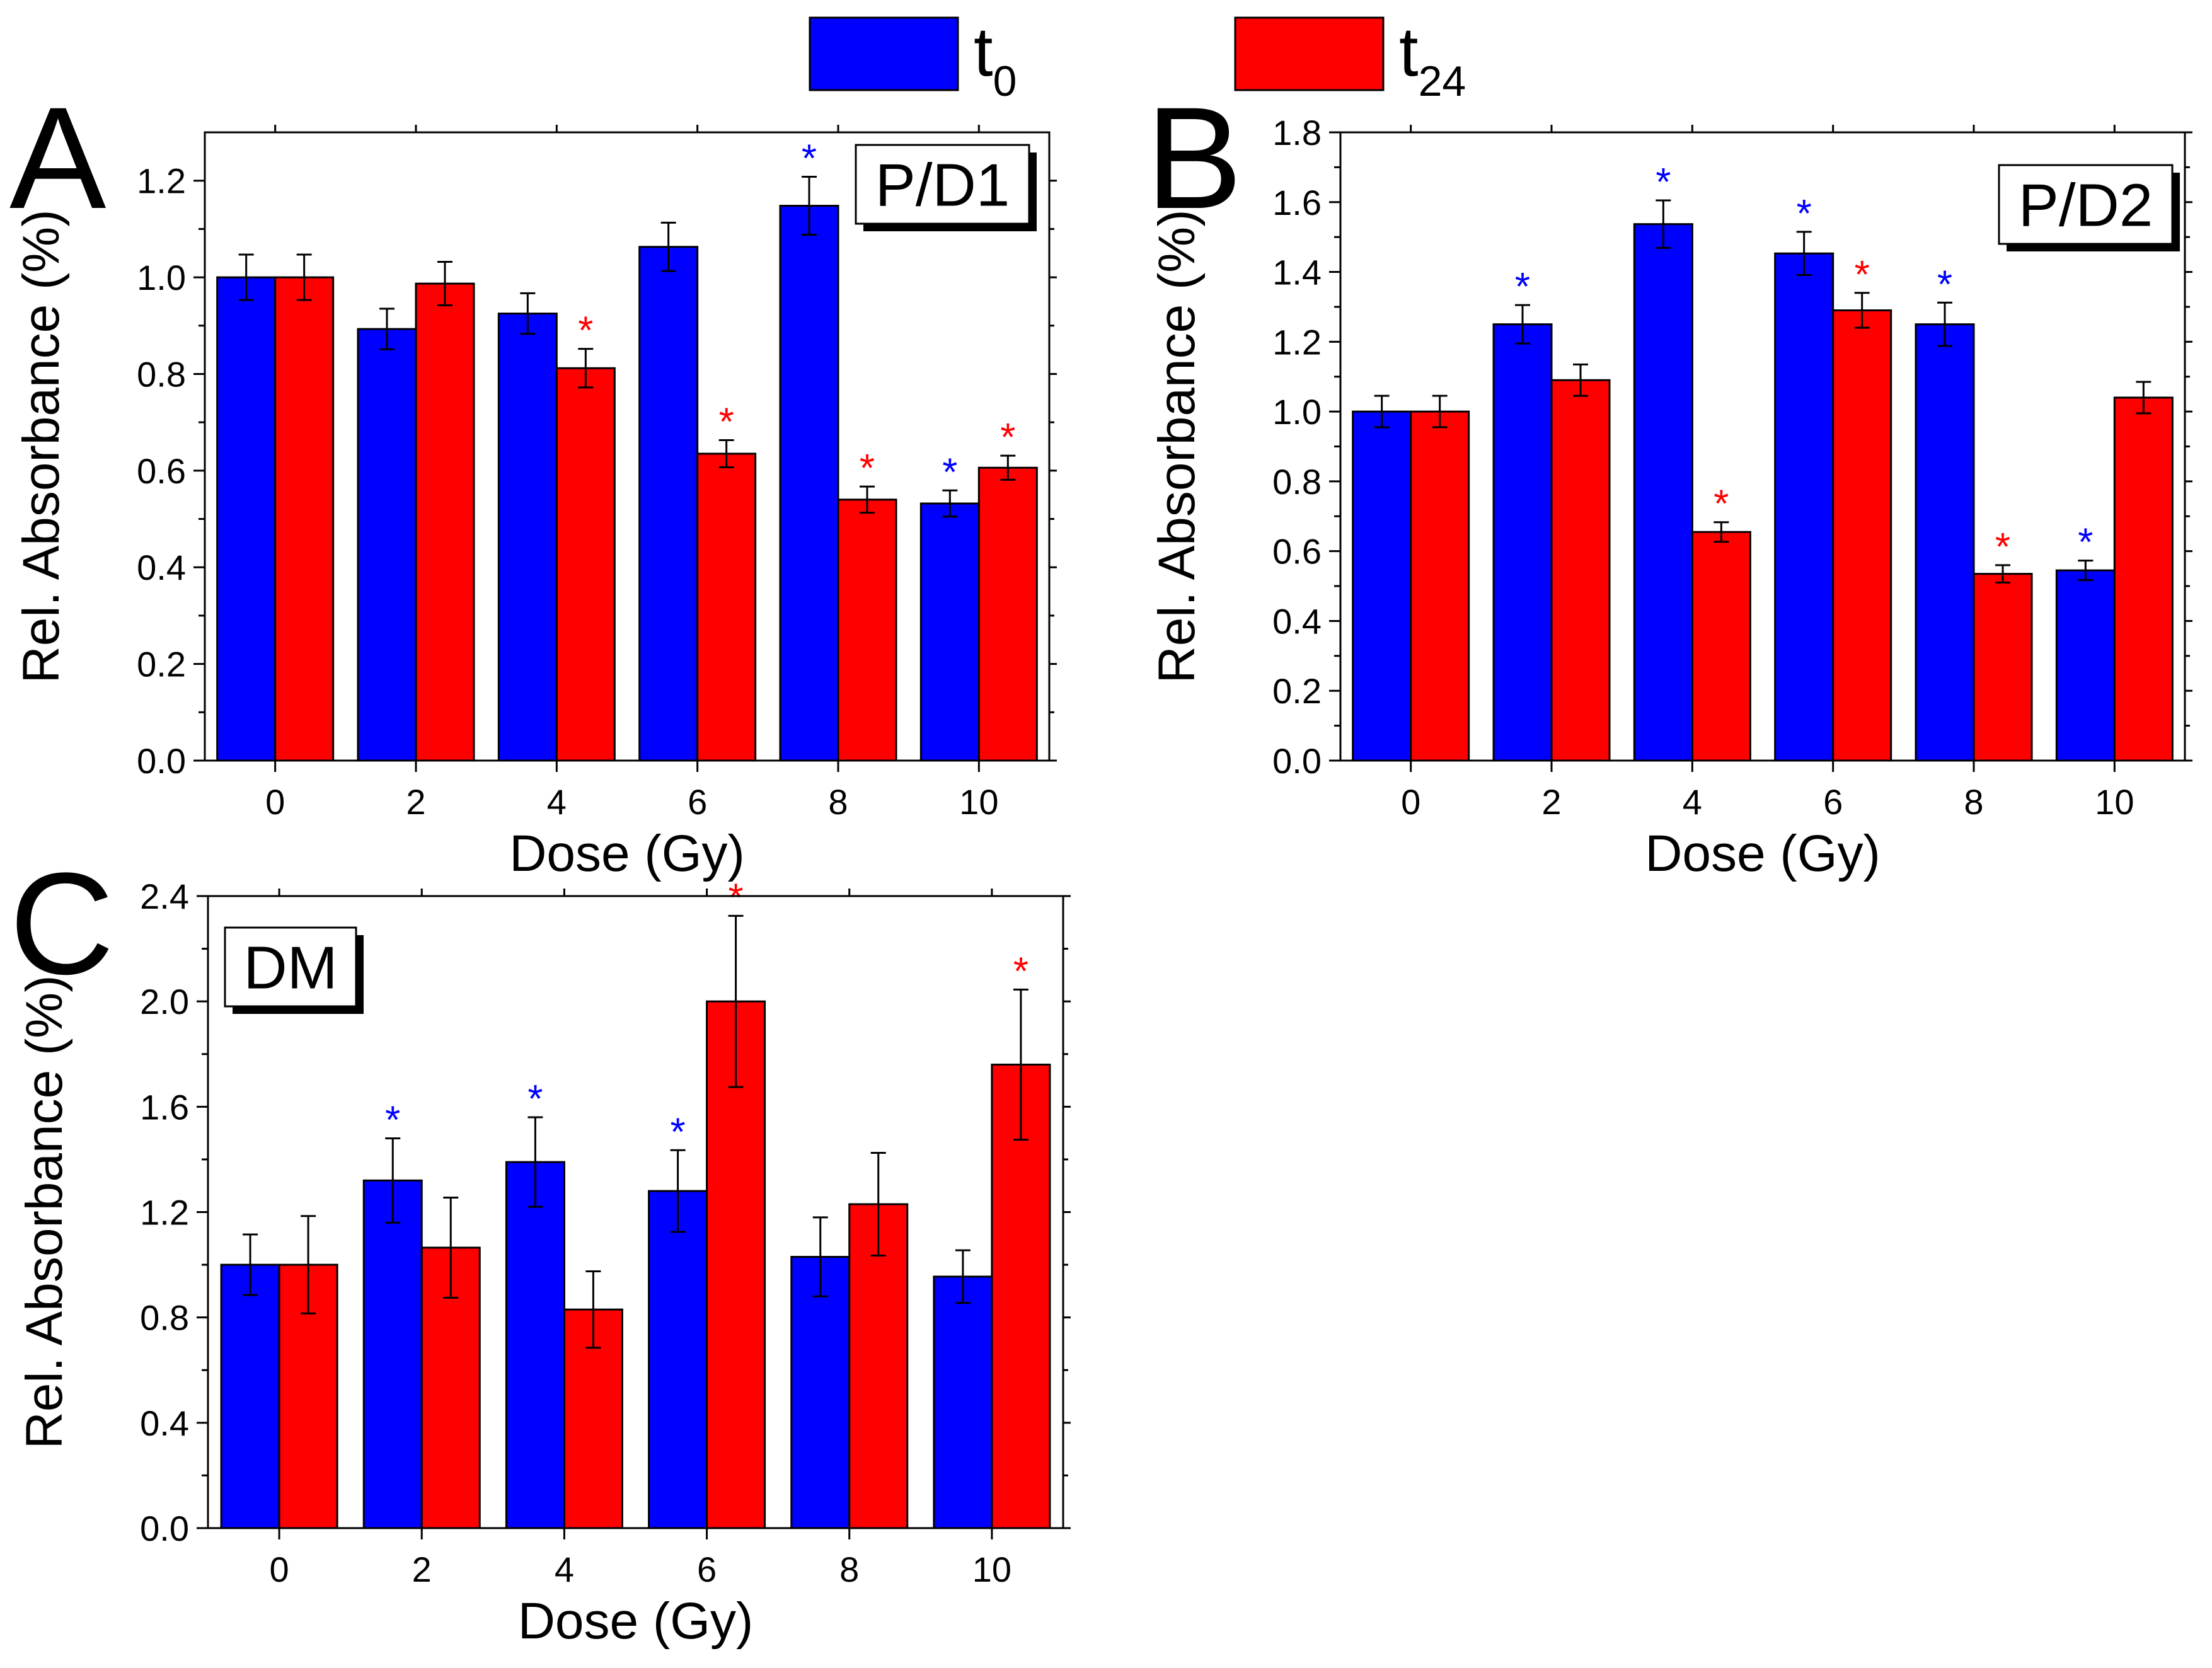 The image size is (2212, 1668). I want to click on significance-marker-t0-8: *, so click(1944, 284).